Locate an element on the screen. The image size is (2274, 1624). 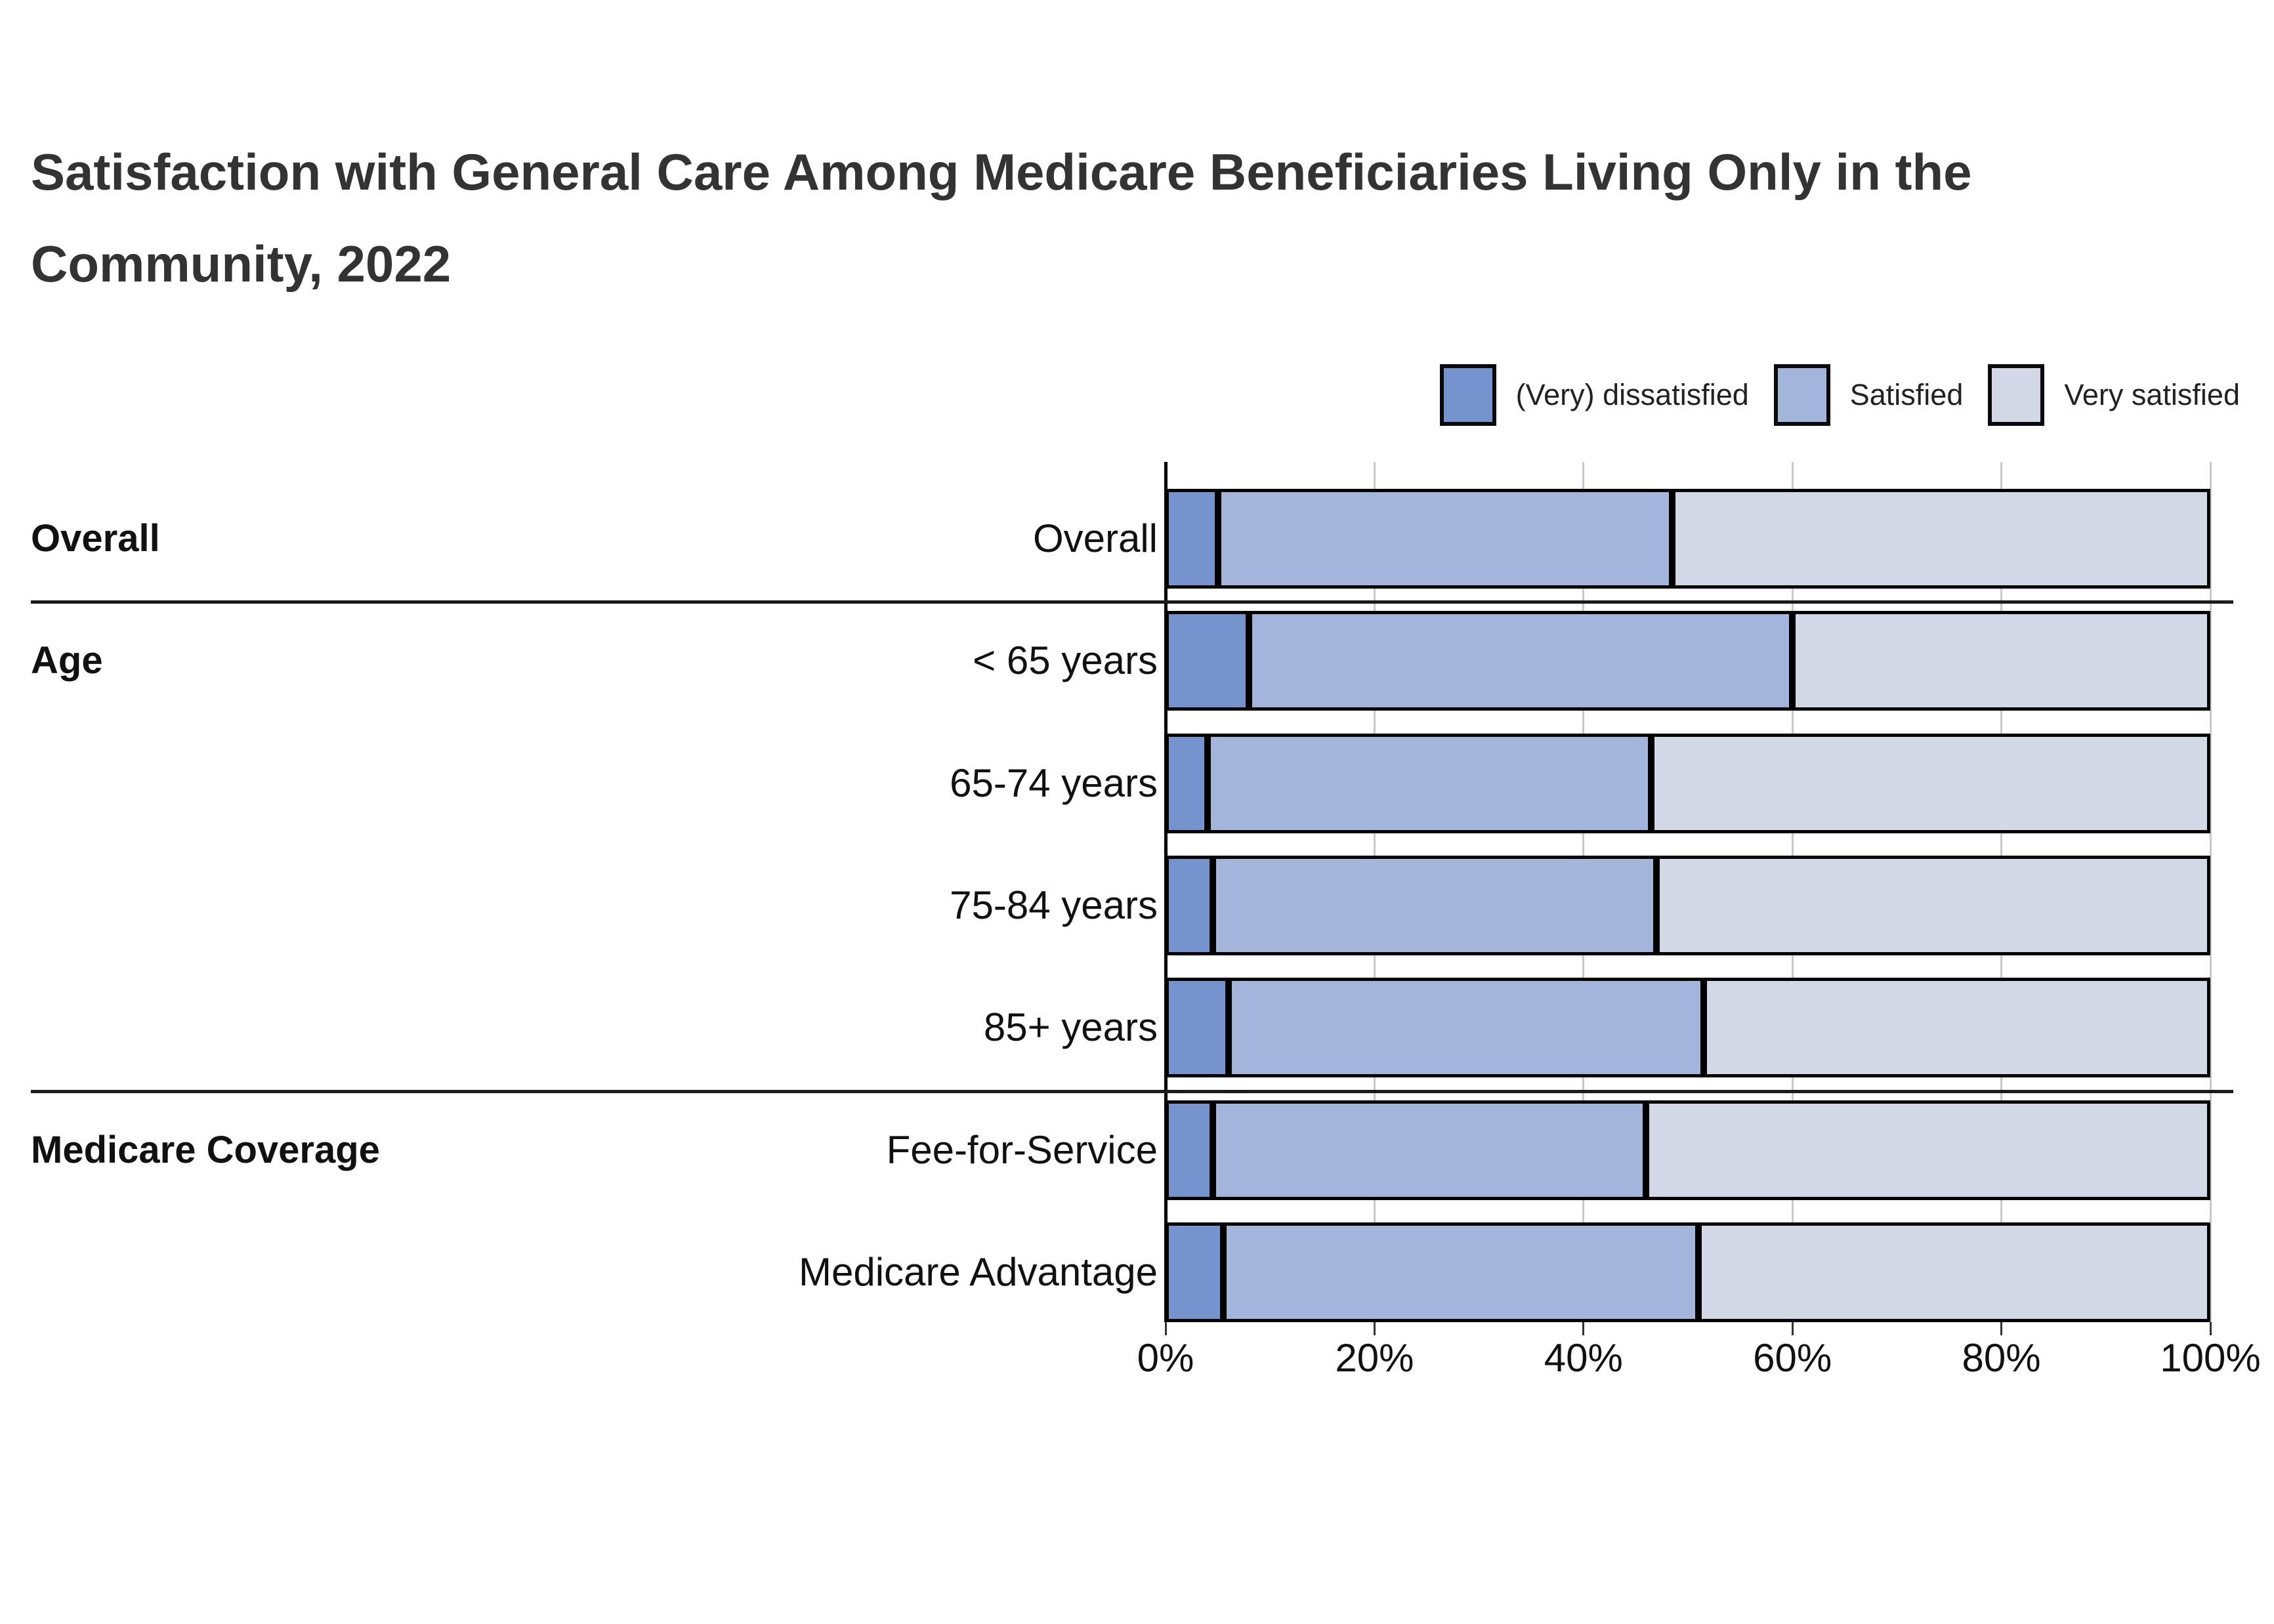
x-axis-tick-label: 0% is located at coordinates (1165, 1358).